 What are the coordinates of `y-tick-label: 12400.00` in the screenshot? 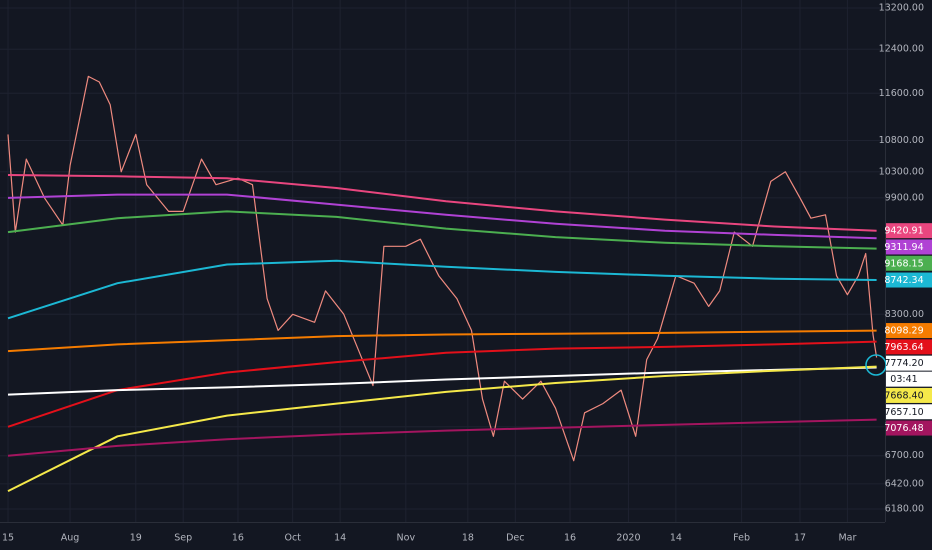 It's located at (901, 49).